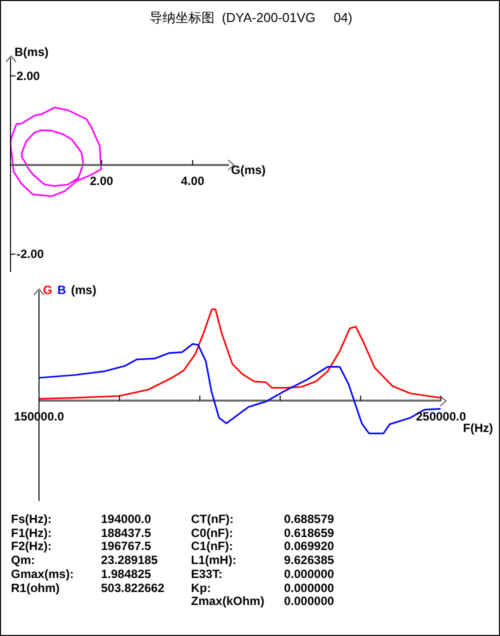 The height and width of the screenshot is (636, 500). Describe the element at coordinates (212, 546) in the screenshot. I see `text: C1(nF):` at that location.